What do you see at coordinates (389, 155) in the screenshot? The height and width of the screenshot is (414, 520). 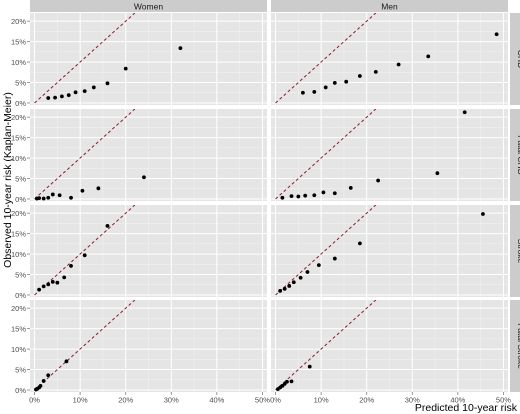 I see `panel-fatal-chd-men` at bounding box center [389, 155].